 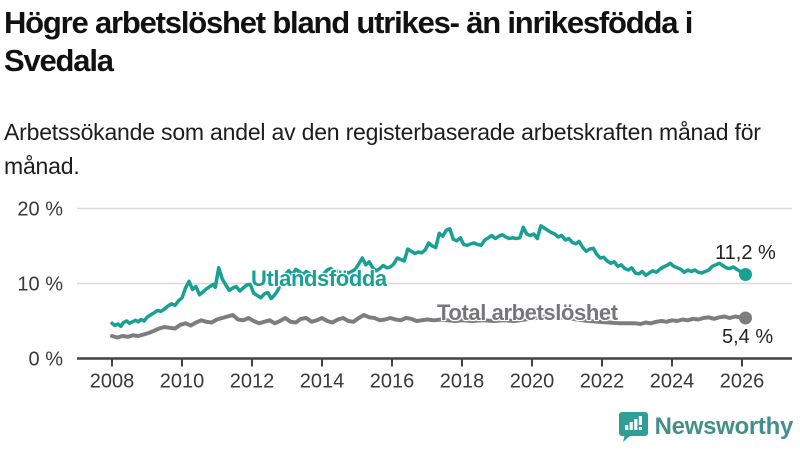 What do you see at coordinates (745, 253) in the screenshot?
I see `end-value-utlandsfodda: 11,2 %` at bounding box center [745, 253].